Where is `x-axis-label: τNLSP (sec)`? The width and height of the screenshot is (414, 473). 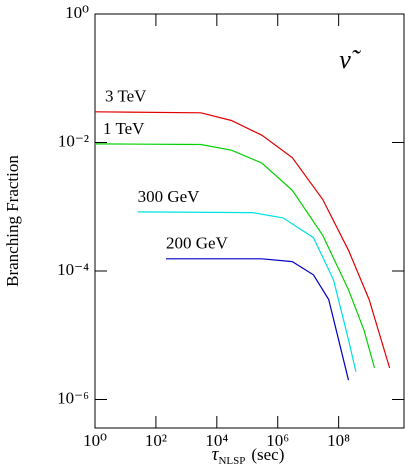 x-axis-label: τNLSP (sec) is located at coordinates (248, 455).